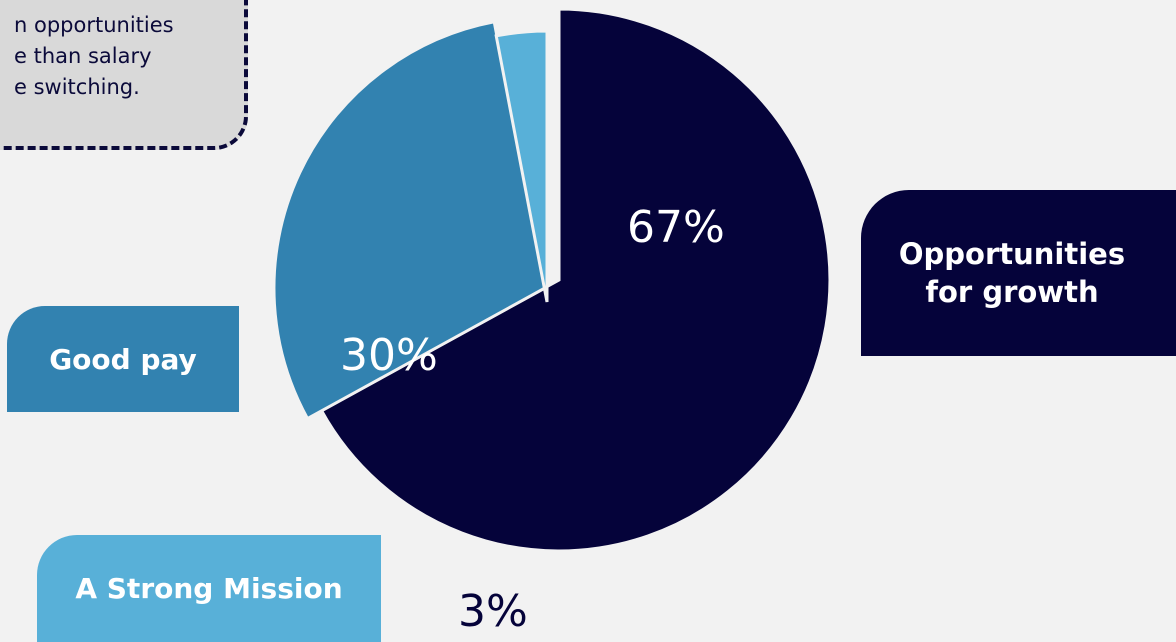 This screenshot has height=642, width=1176. I want to click on value-label-good-pay: 30%, so click(389, 355).